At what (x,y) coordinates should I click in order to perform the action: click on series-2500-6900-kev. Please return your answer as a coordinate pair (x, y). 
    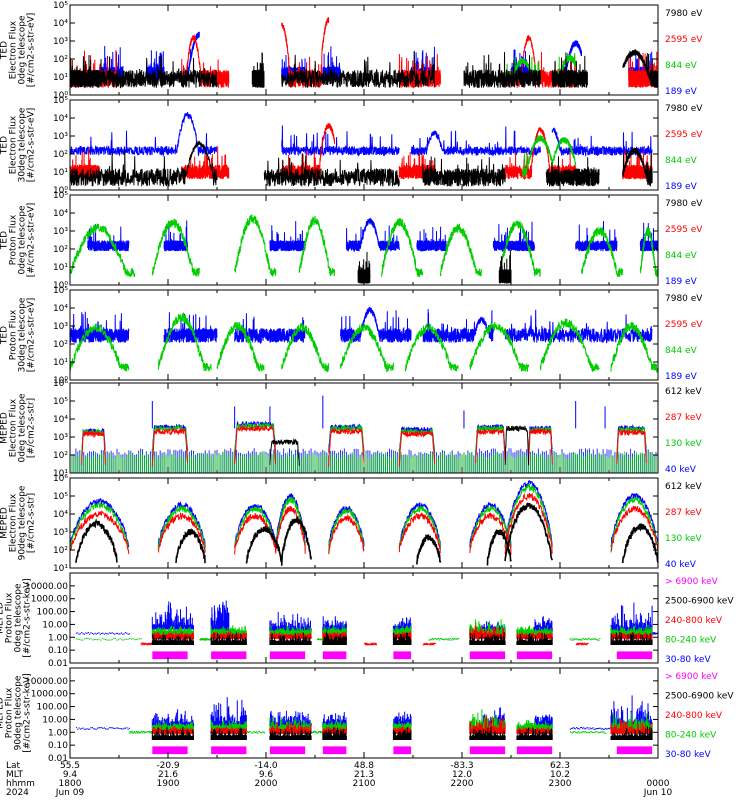
    Looking at the image, I should click on (402, 733).